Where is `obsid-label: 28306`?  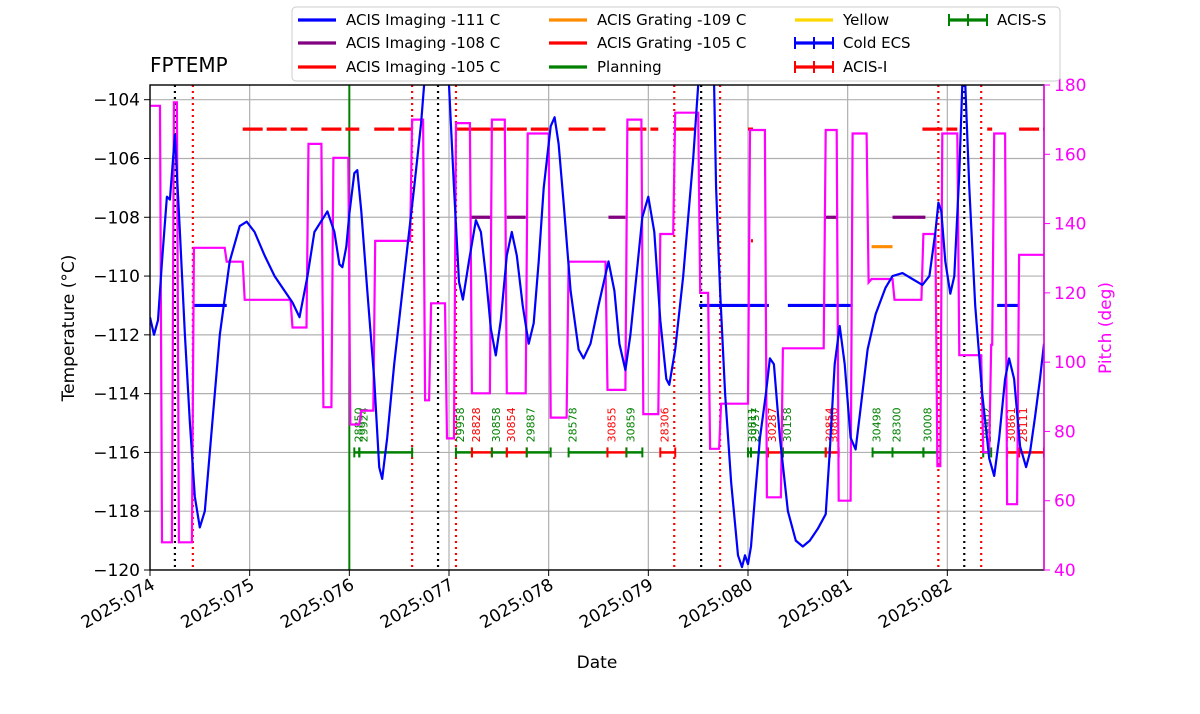
obsid-label: 28306 is located at coordinates (664, 424).